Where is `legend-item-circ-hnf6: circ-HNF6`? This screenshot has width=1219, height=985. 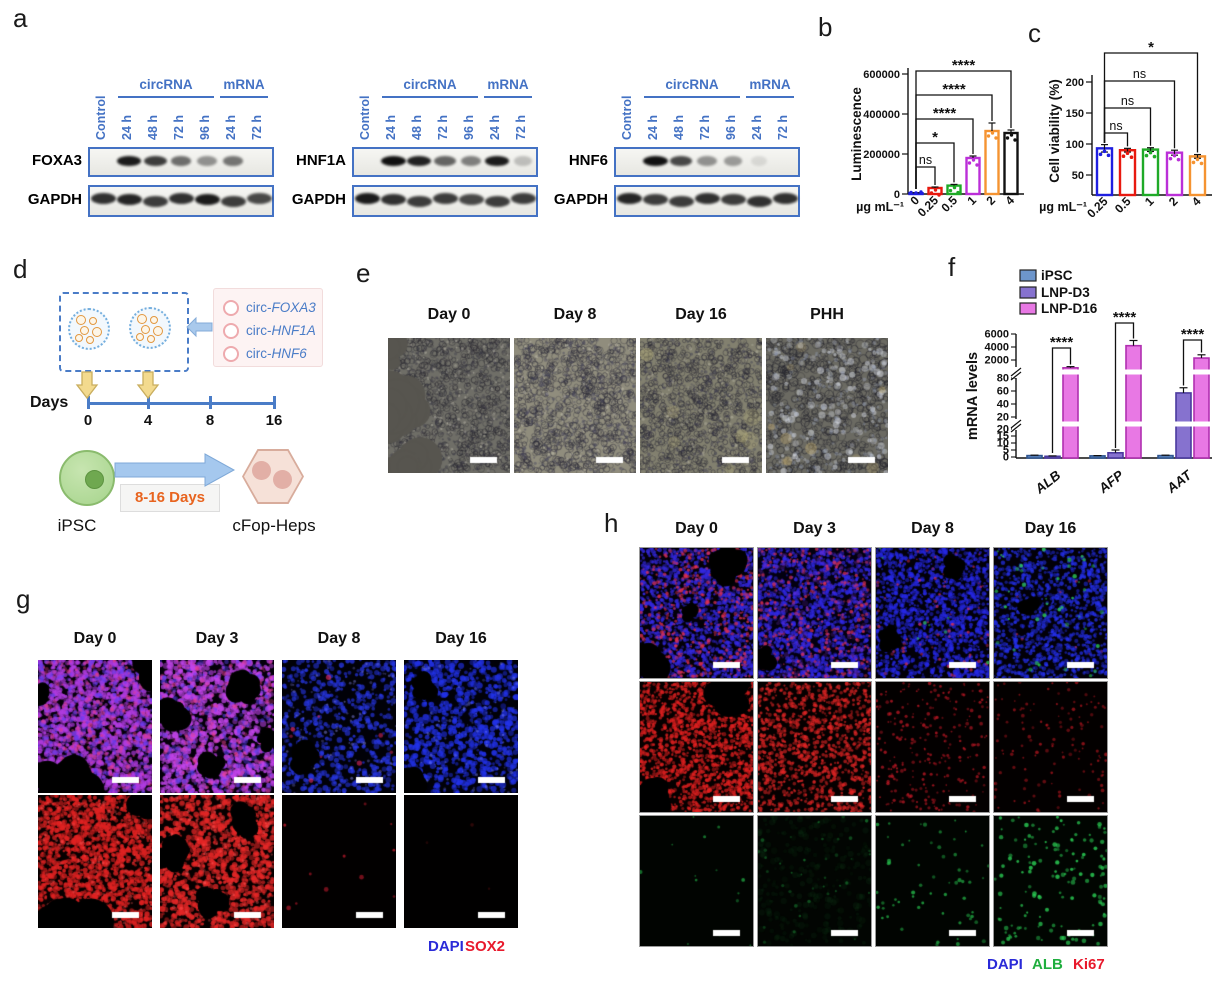 legend-item-circ-hnf6: circ-HNF6 is located at coordinates (272, 353).